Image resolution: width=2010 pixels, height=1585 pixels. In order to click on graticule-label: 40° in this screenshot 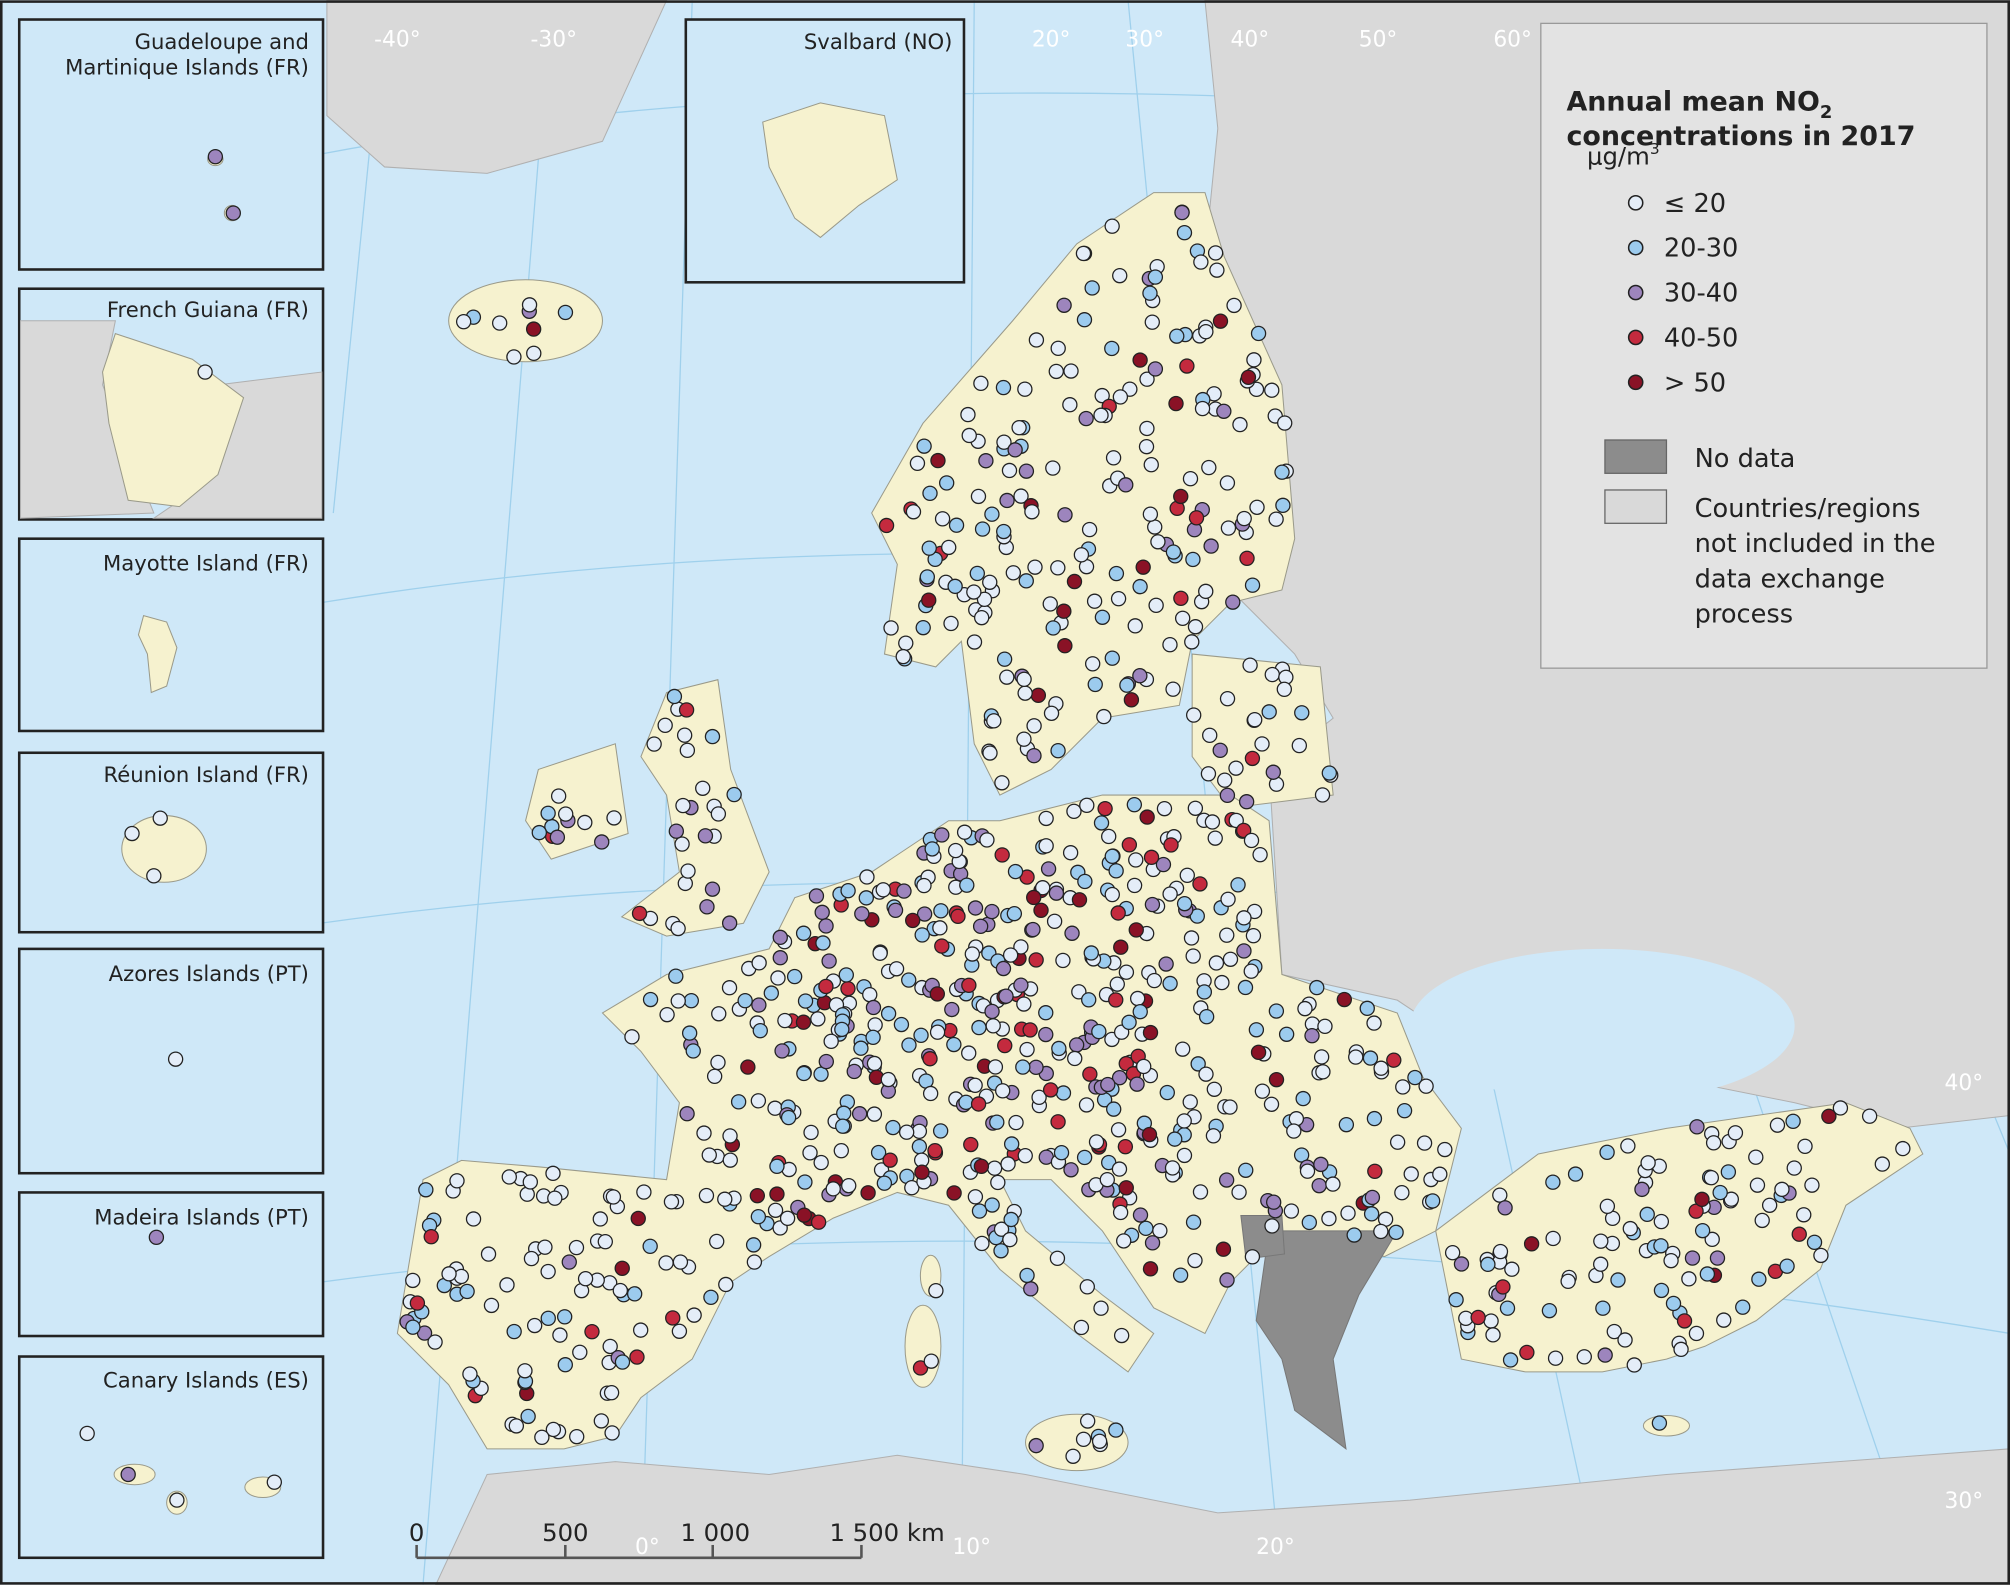, I will do `click(1964, 1083)`.